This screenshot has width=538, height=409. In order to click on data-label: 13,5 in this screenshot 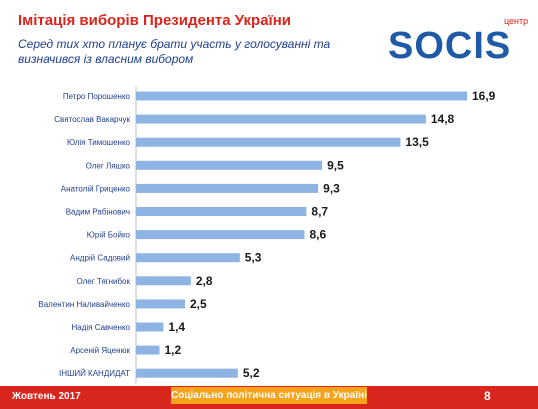, I will do `click(417, 142)`.